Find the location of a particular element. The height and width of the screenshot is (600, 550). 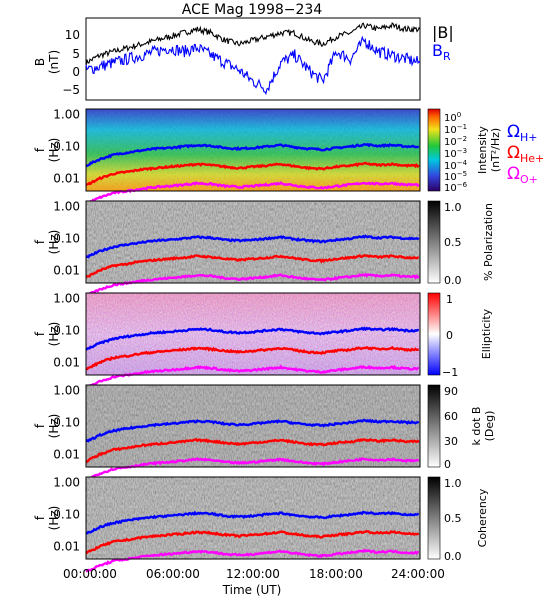

intensity-cb-label: Intensity is located at coordinates (482, 150).